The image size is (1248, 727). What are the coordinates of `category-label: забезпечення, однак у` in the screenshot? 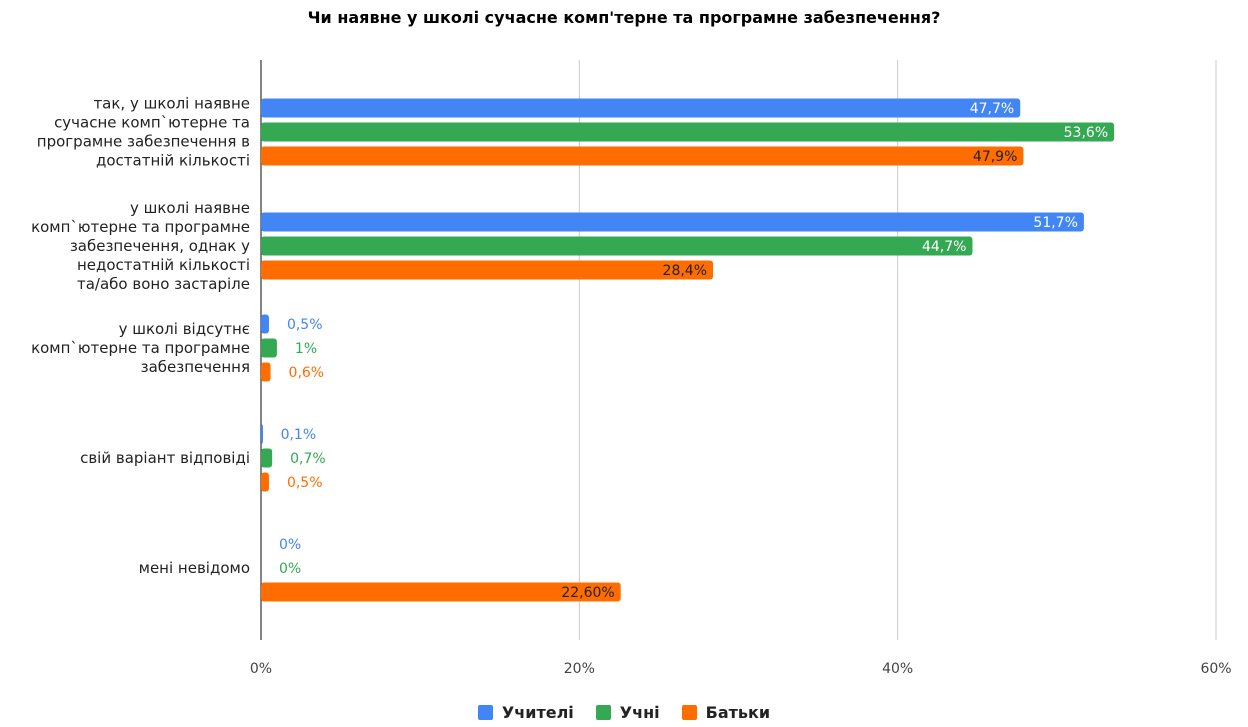 It's located at (160, 246).